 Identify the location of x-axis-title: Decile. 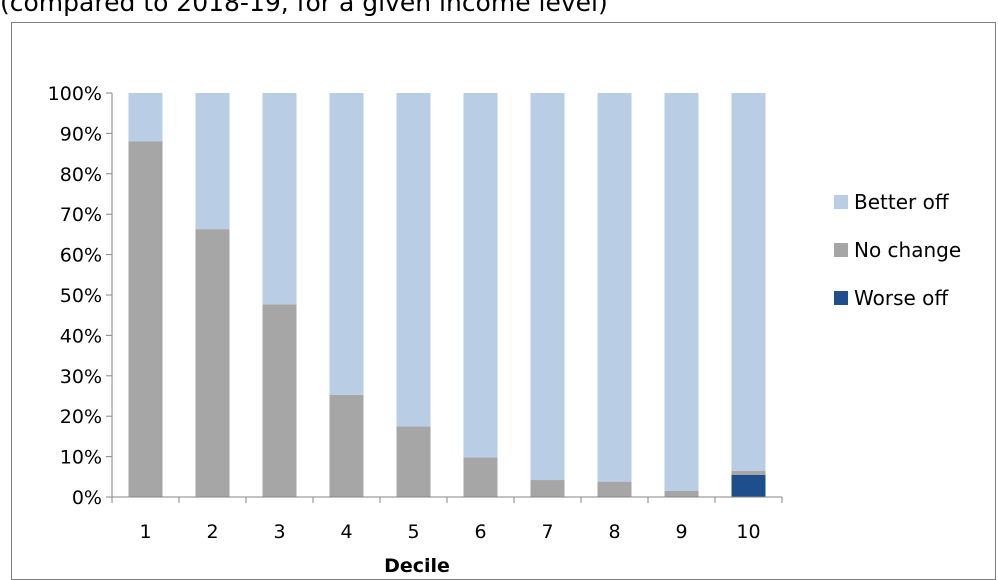
(417, 566).